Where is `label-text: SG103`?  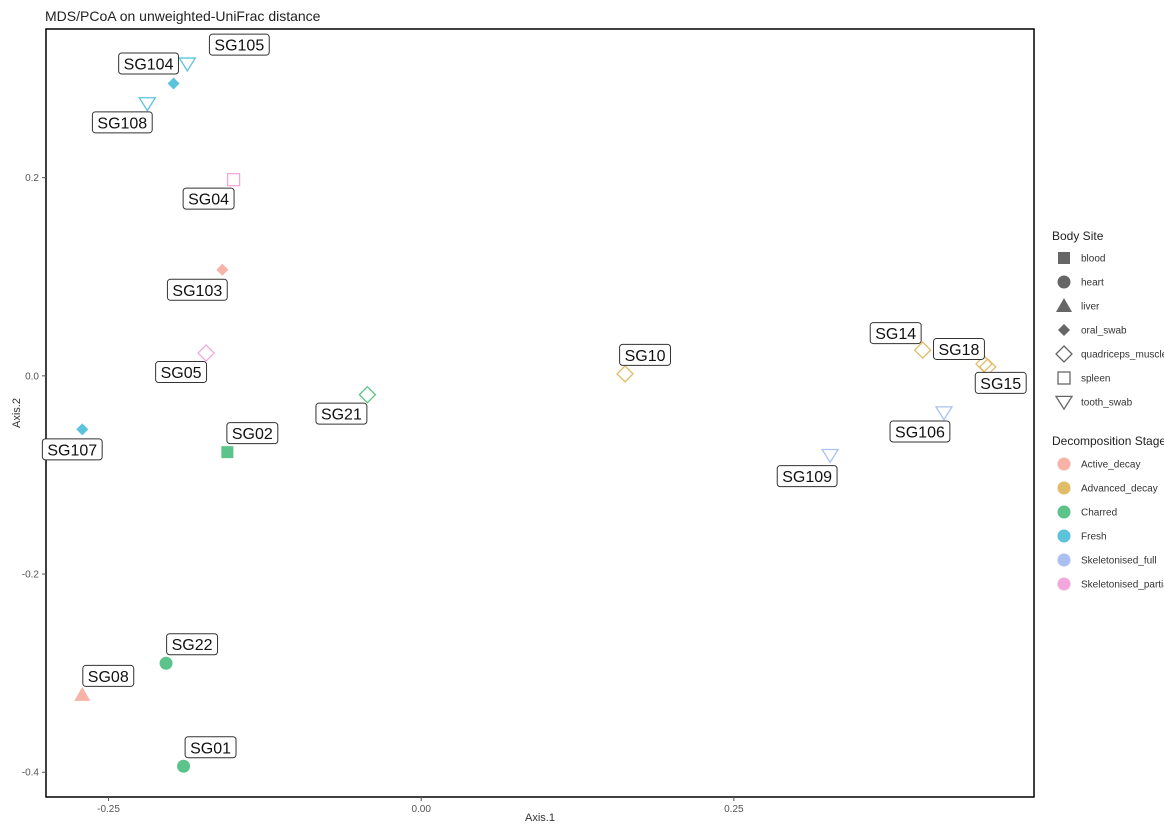 label-text: SG103 is located at coordinates (197, 291).